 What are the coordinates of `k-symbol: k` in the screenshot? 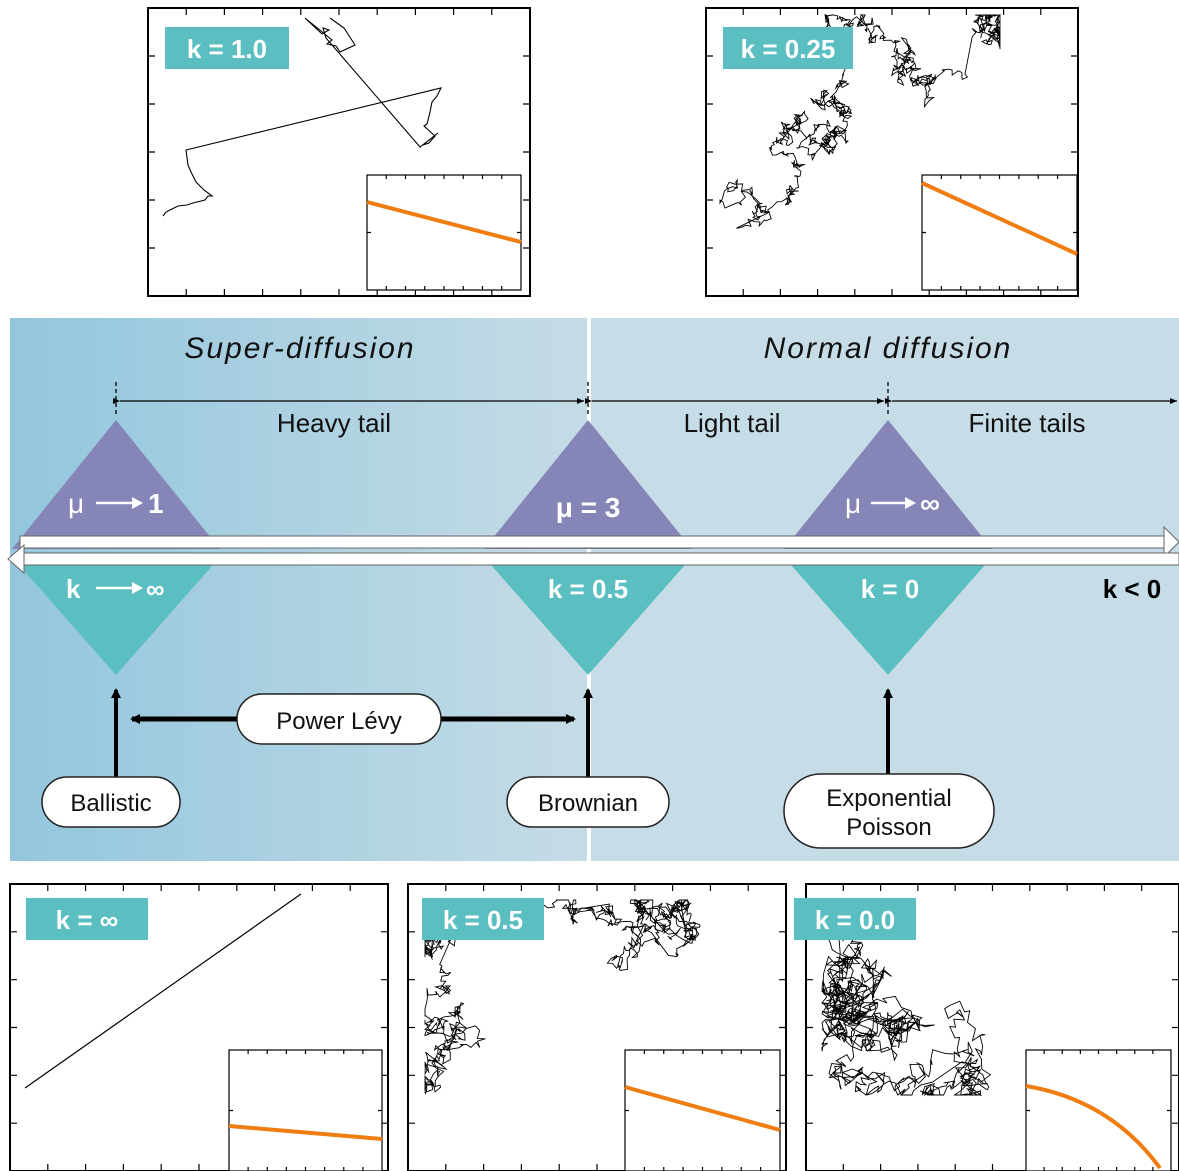 It's located at (73, 589).